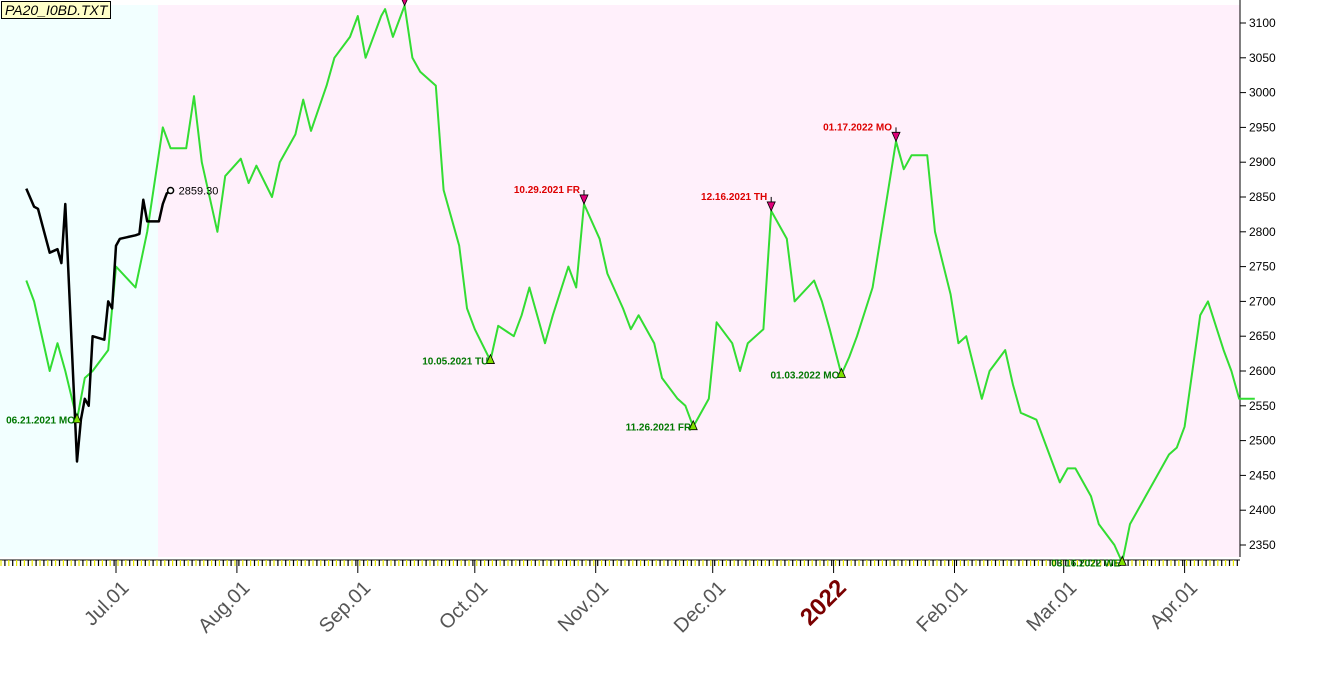 This screenshot has width=1319, height=689. What do you see at coordinates (1262, 162) in the screenshot?
I see `y-tick-label: 2900` at bounding box center [1262, 162].